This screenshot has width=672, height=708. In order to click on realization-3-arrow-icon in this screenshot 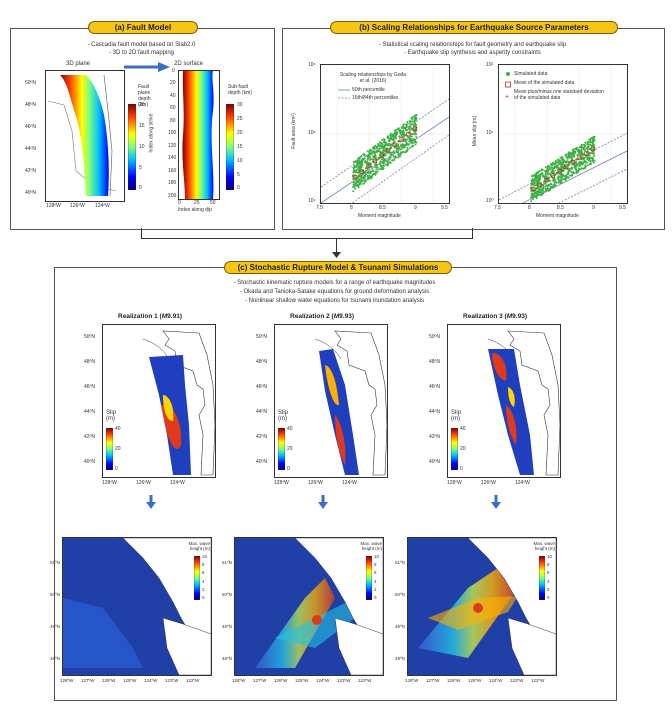, I will do `click(496, 502)`.